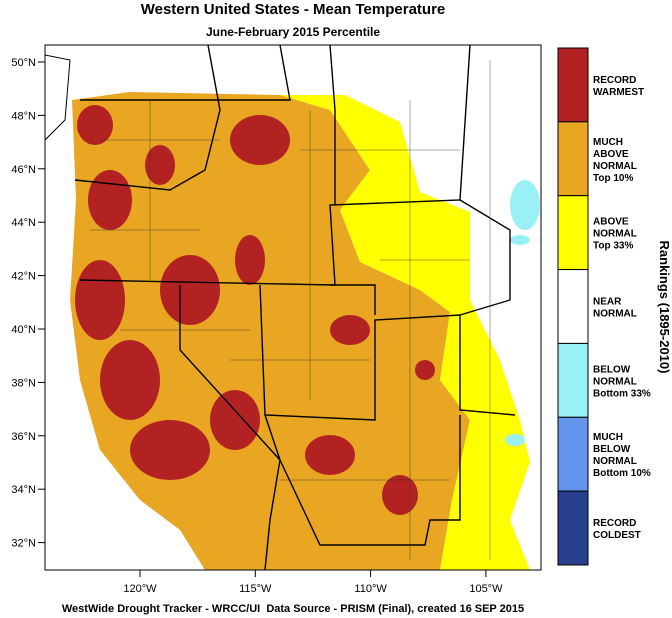 The image size is (672, 618). I want to click on lat-tick-label: 46°N, so click(23, 170).